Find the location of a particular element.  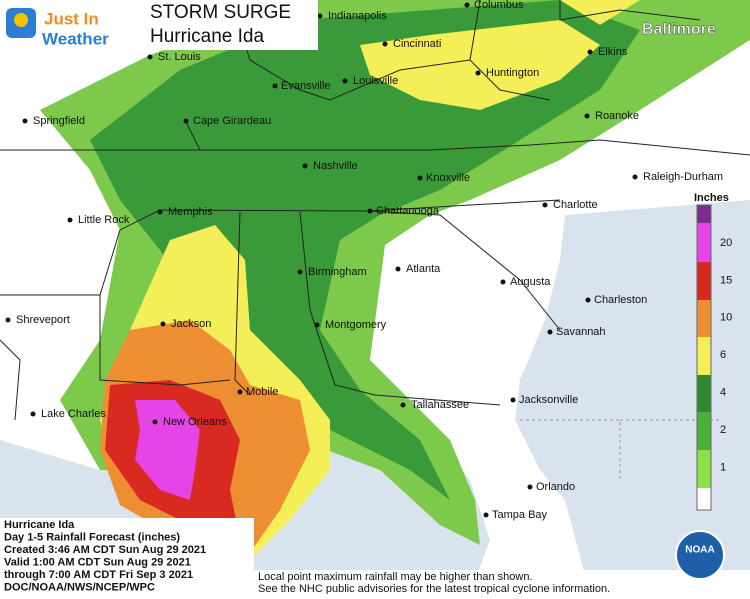

city: Memphis is located at coordinates (190, 212).